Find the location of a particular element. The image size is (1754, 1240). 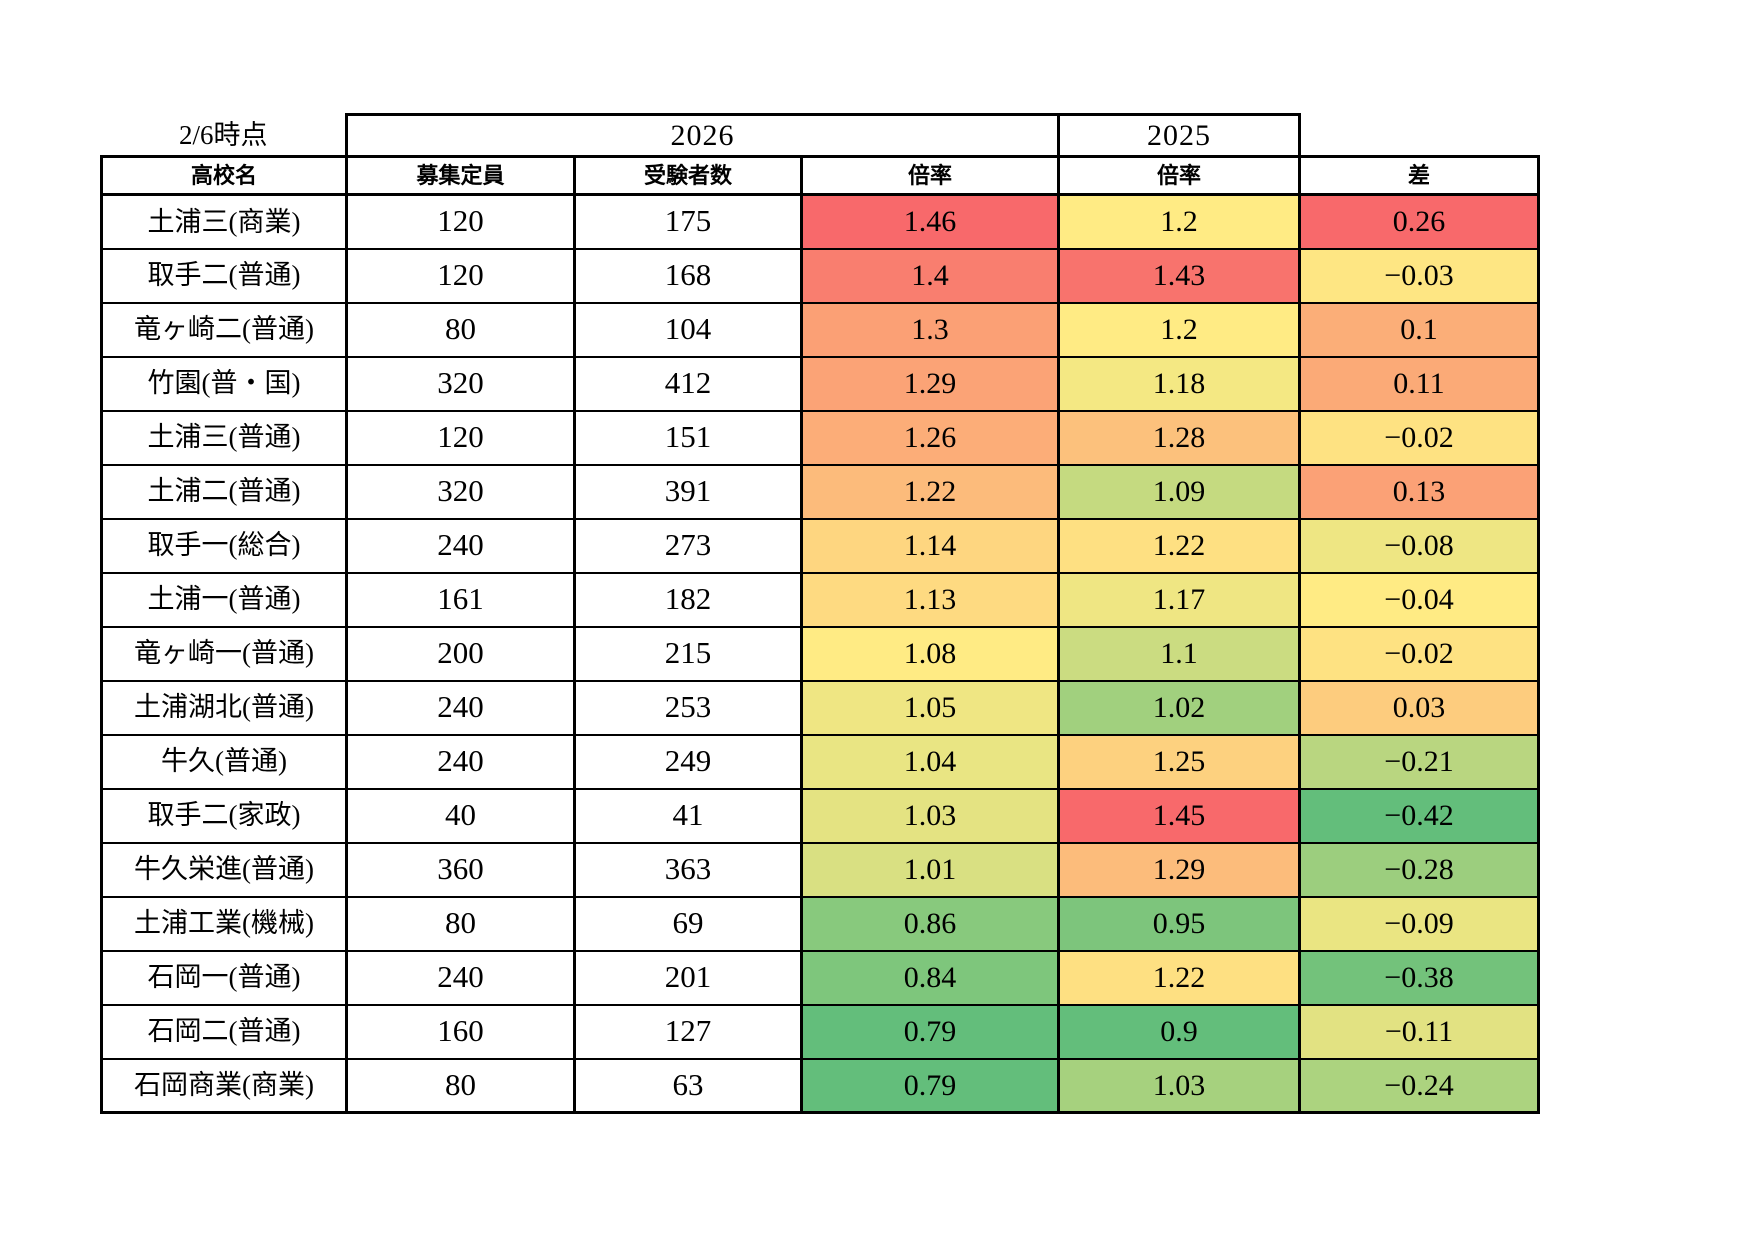

table-row: 土浦湖北(普通) 240 253 1.05 1.02 0.03 is located at coordinates (820, 707).